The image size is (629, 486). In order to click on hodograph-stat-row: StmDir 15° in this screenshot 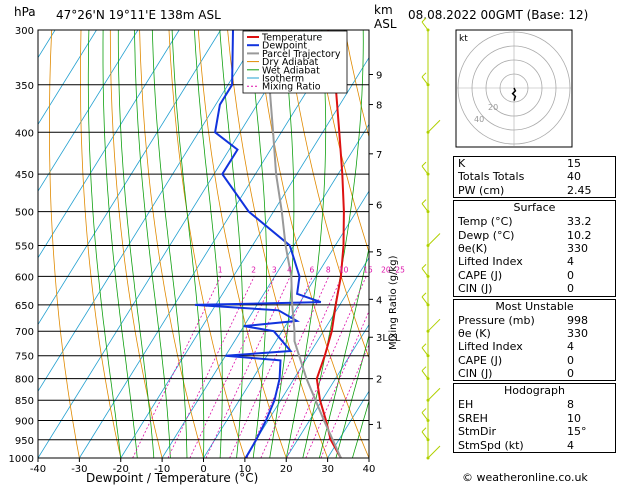, I will do `click(534, 431)`.